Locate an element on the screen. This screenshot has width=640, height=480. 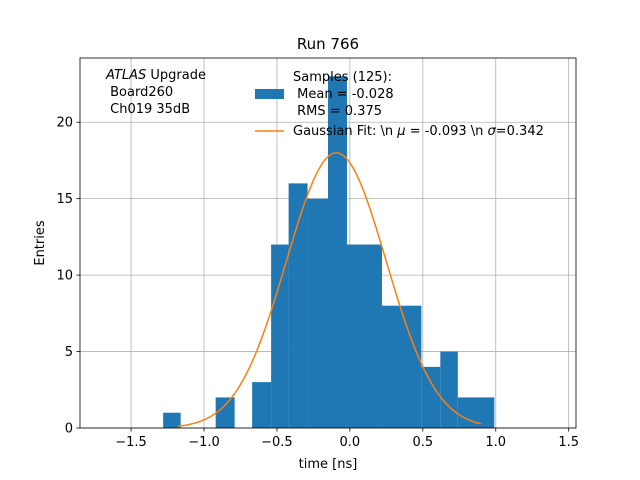
legend-hist-label-line-3: RMS = 0.375 is located at coordinates (337, 111).